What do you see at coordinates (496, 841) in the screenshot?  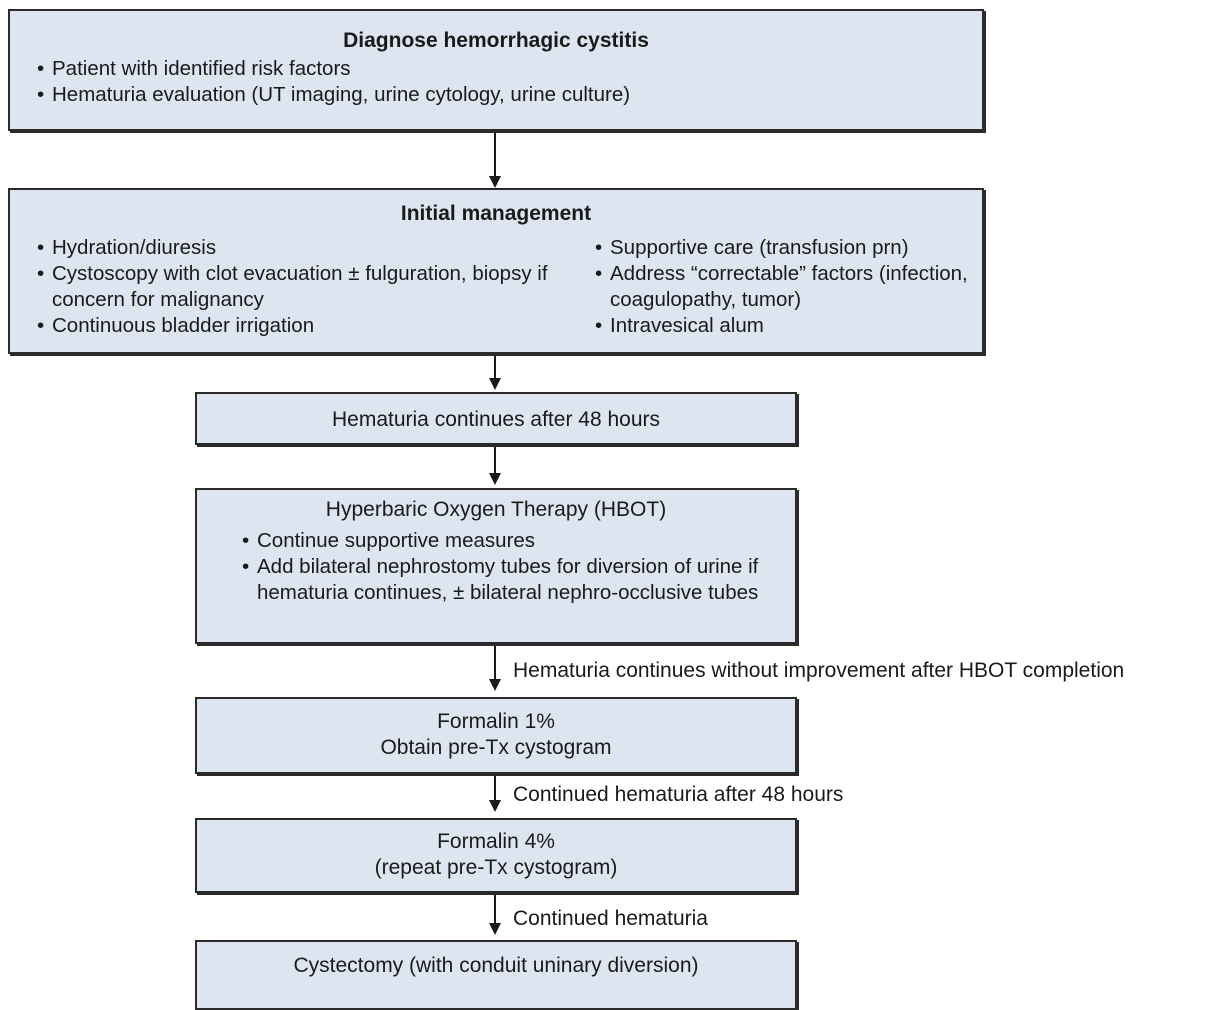 I see `formalin-4-title: Formalin 4%` at bounding box center [496, 841].